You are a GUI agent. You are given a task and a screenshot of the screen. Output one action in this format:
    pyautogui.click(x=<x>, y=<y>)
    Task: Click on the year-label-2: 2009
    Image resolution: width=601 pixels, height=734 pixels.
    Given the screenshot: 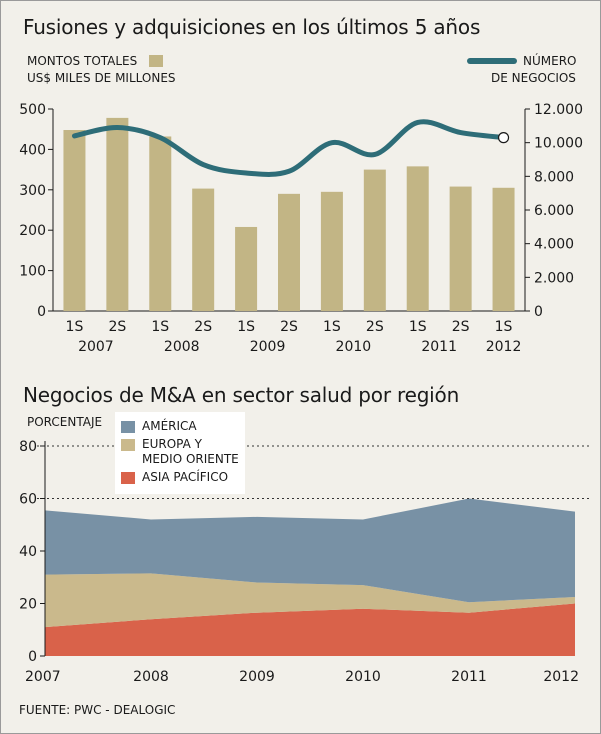 What is the action you would take?
    pyautogui.click(x=268, y=347)
    